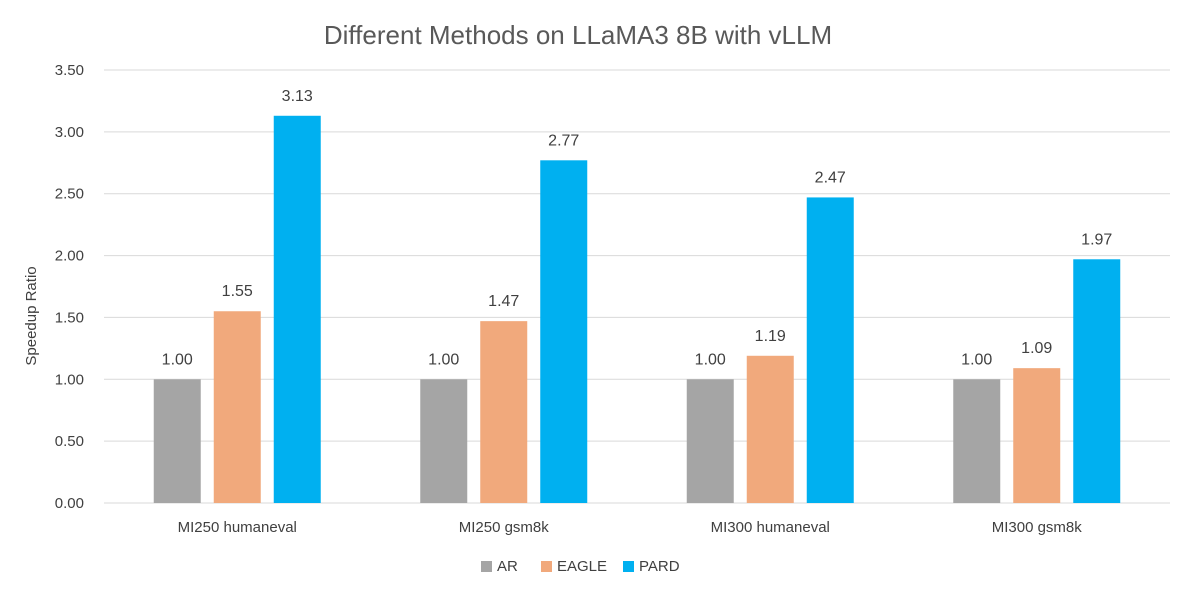  Describe the element at coordinates (628, 566) in the screenshot. I see `legend-swatch-pard` at that location.